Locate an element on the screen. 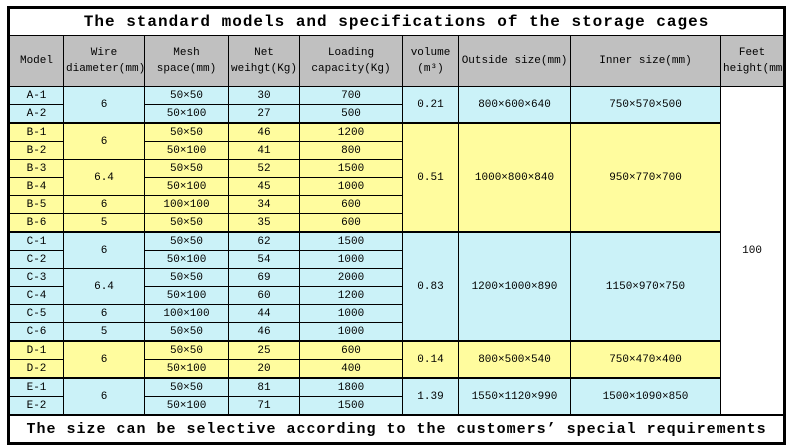  cell-inner-size: 1150×970×750 is located at coordinates (645, 286).